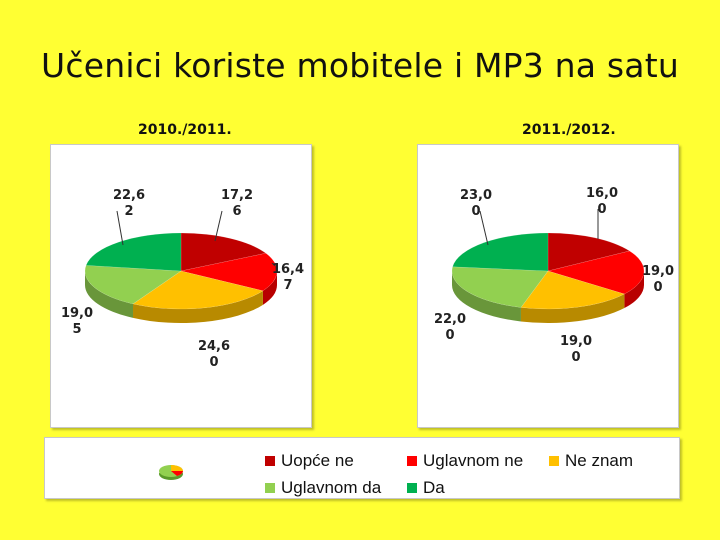  What do you see at coordinates (599, 460) in the screenshot?
I see `legend-label: Ne znam` at bounding box center [599, 460].